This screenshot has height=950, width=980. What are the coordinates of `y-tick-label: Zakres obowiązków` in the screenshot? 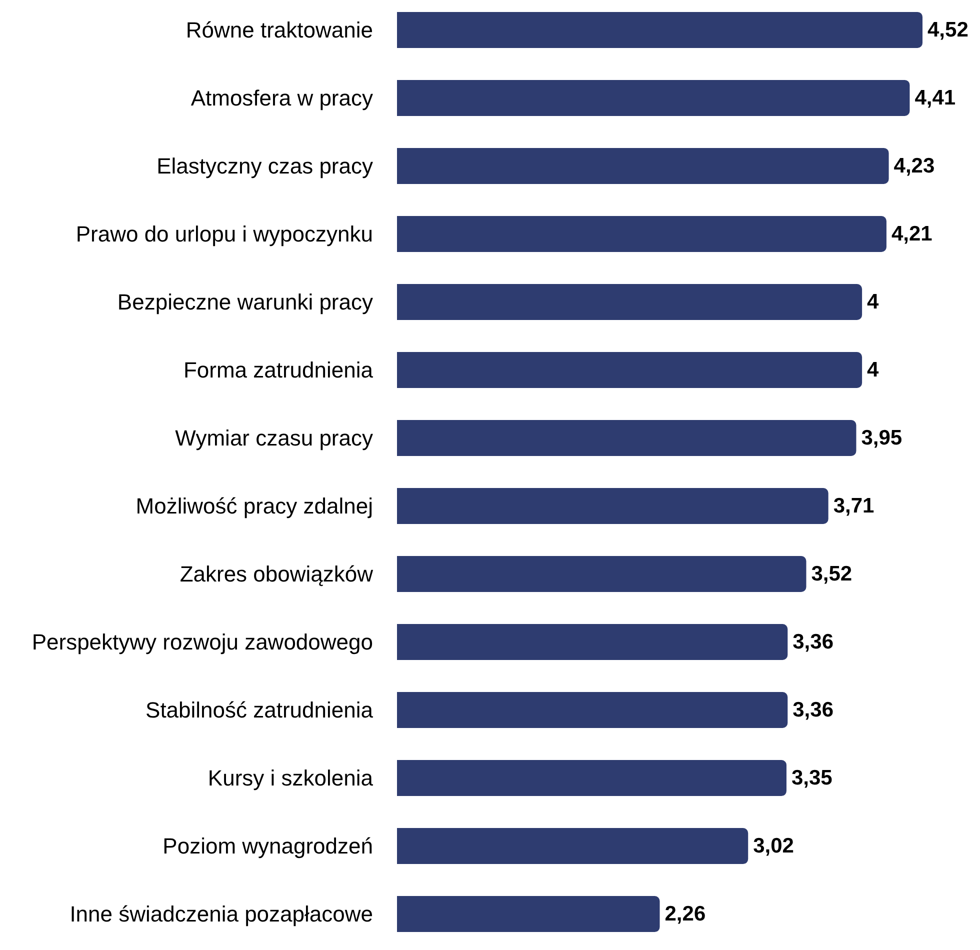 It's located at (277, 574).